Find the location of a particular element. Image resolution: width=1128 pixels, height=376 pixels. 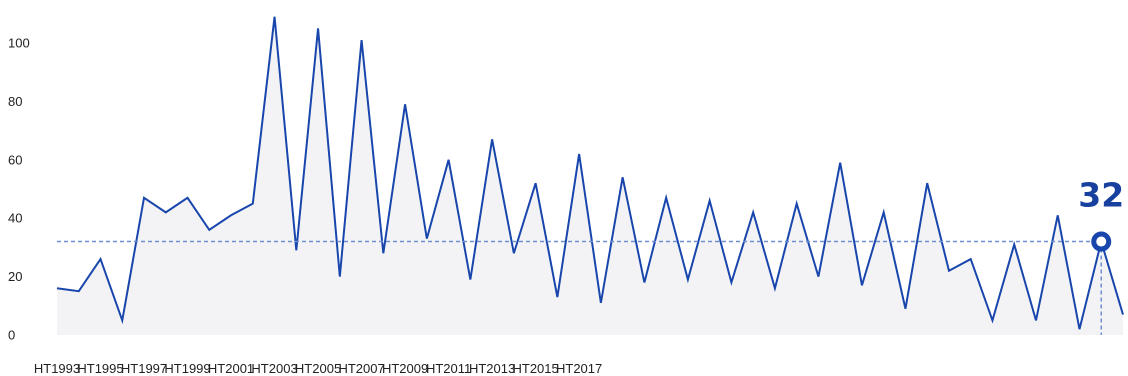

x-tick-label: HT2005 is located at coordinates (318, 368).